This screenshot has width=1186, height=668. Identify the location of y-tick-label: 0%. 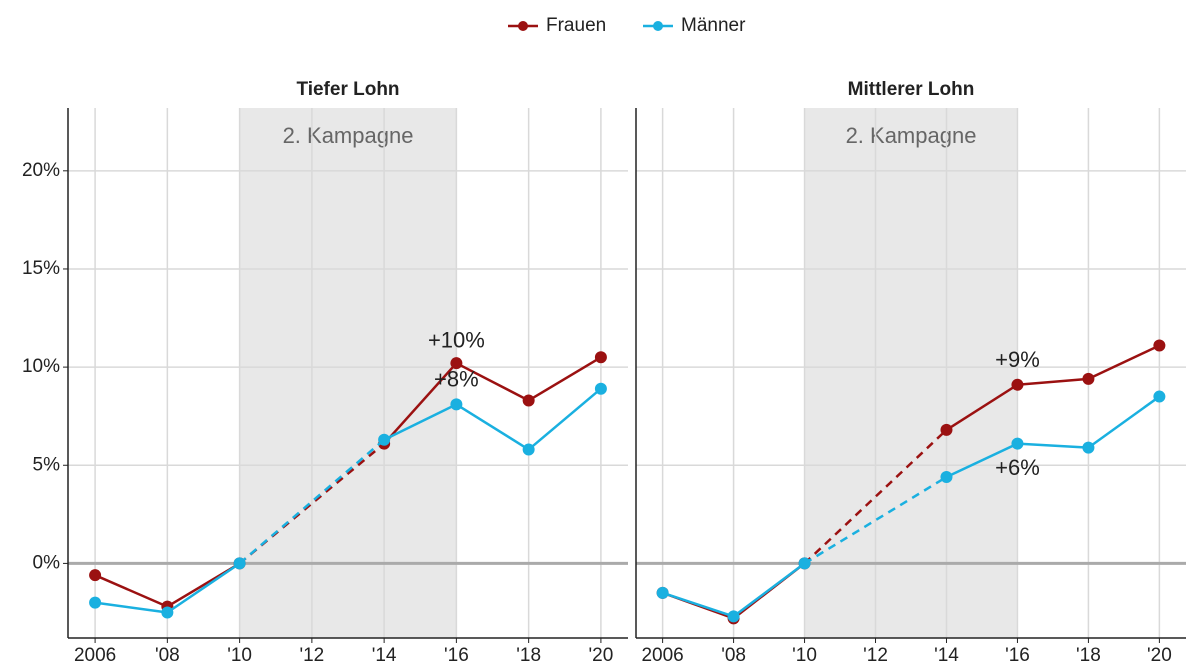
(47, 562).